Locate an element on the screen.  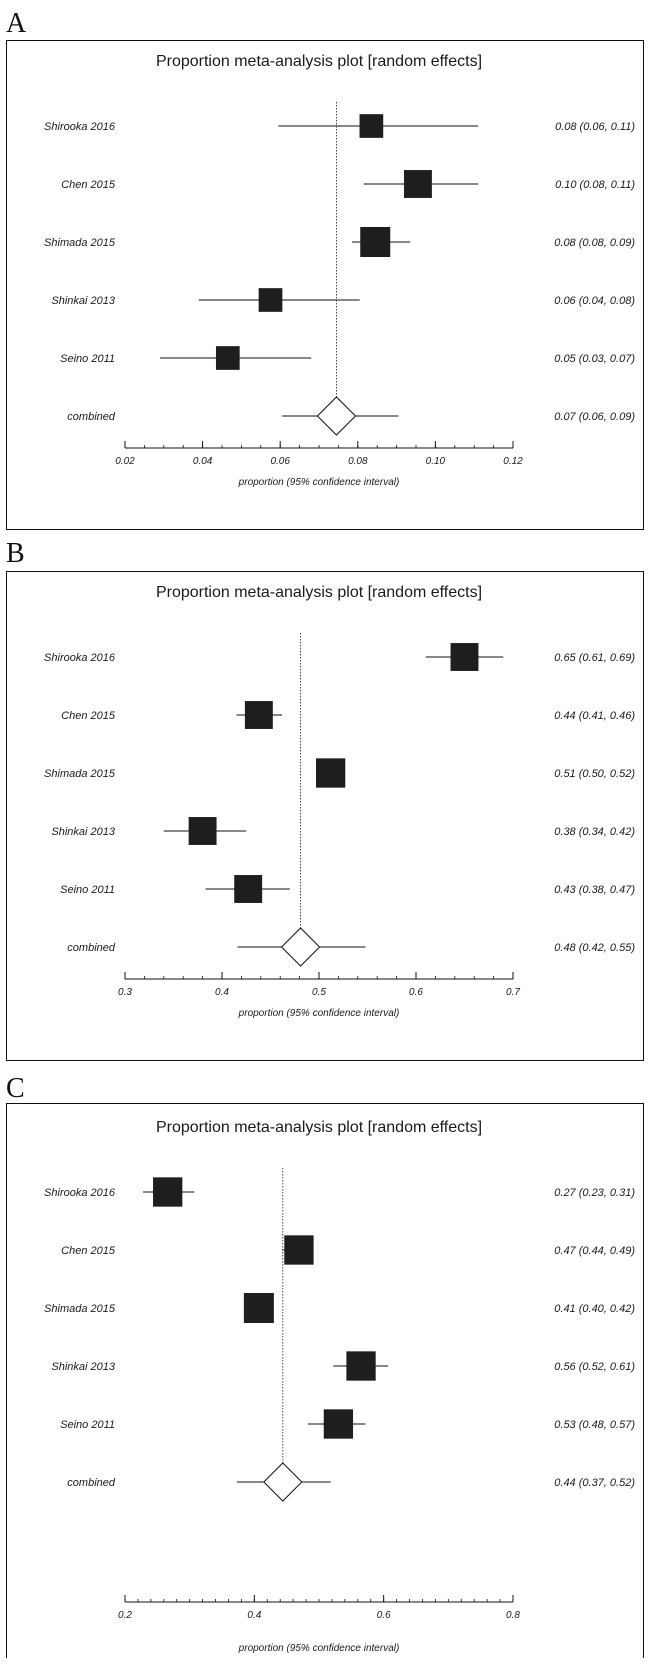
study-ci-text: 0.08 (0.06, 0.11) is located at coordinates (595, 127).